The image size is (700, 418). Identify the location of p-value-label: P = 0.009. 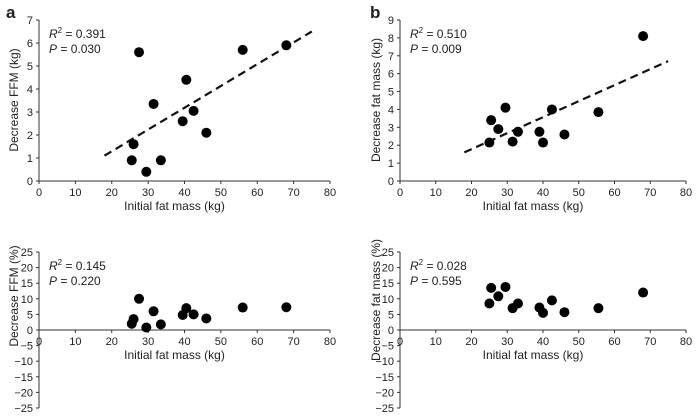
(436, 49).